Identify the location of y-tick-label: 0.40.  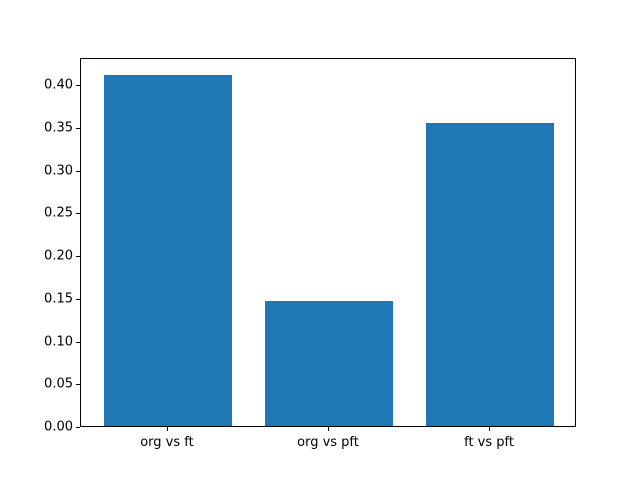
(58, 85).